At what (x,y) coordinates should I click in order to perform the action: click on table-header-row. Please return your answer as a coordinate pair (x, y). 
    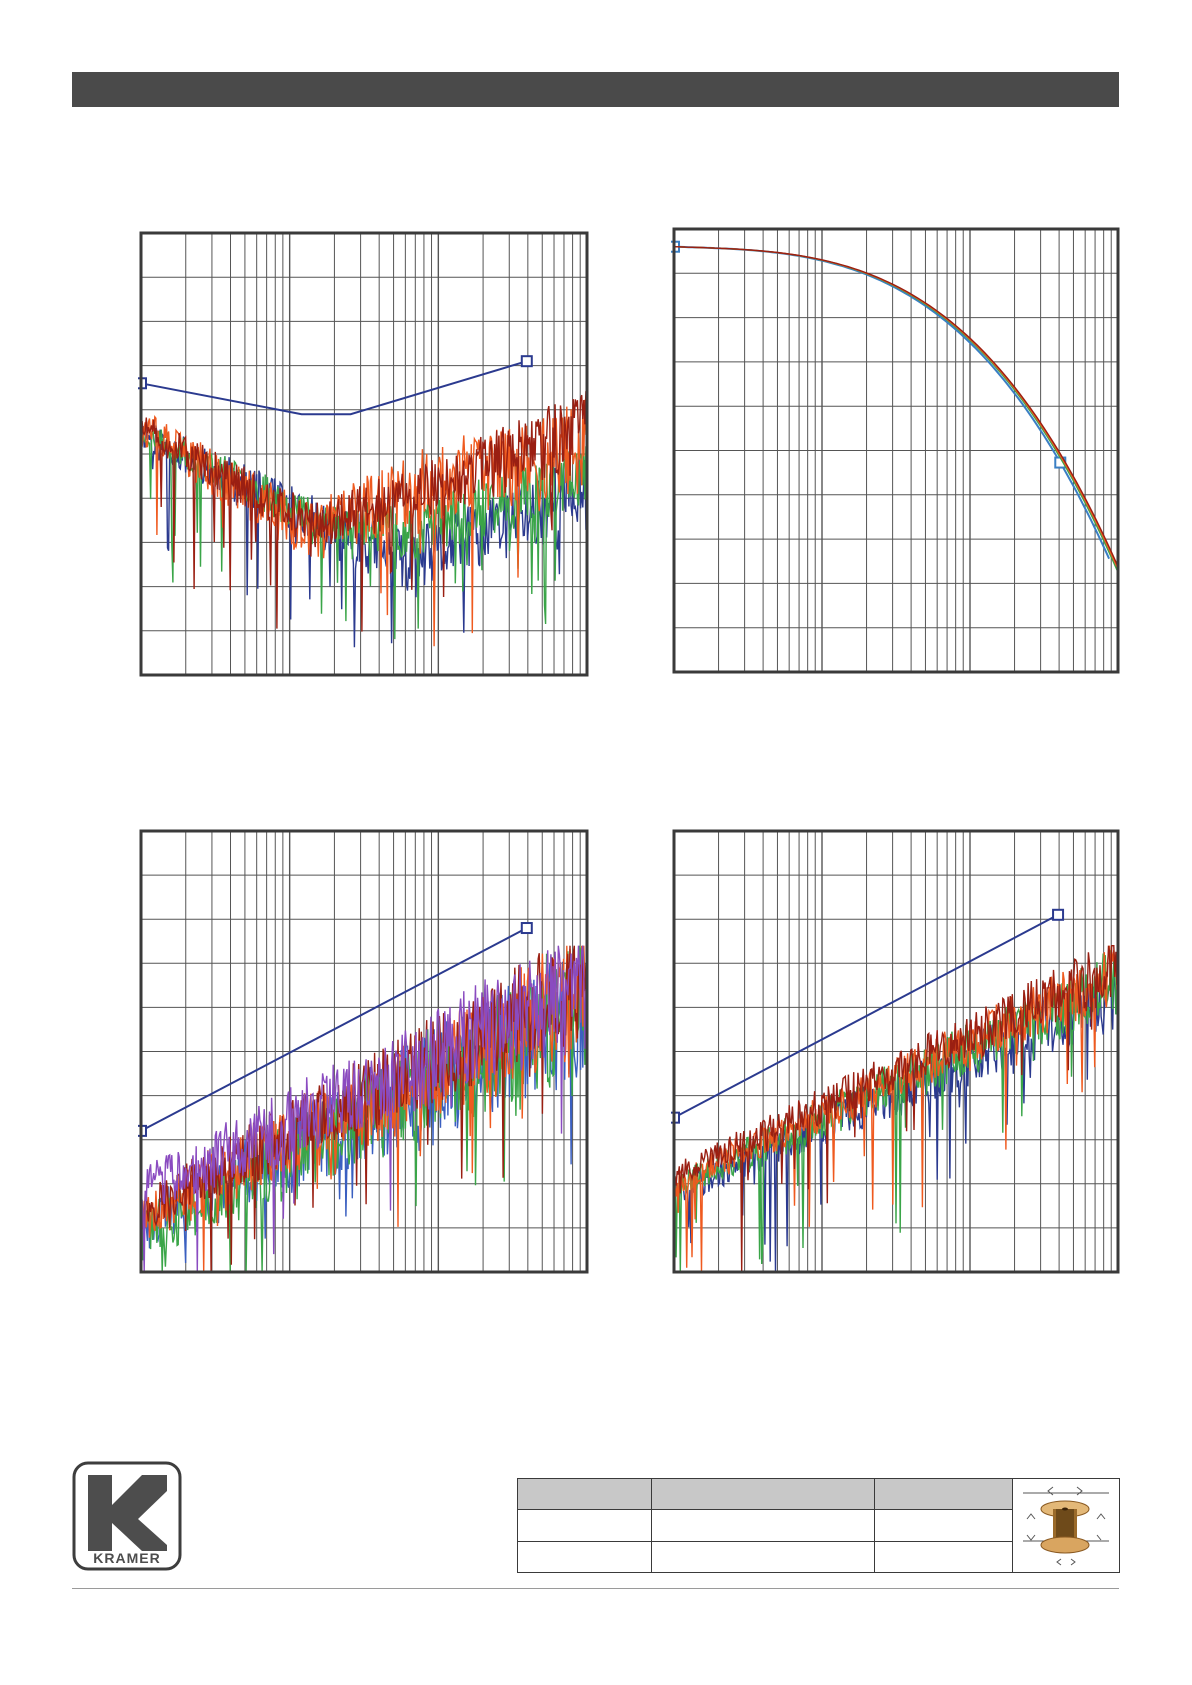
    Looking at the image, I should click on (818, 1525).